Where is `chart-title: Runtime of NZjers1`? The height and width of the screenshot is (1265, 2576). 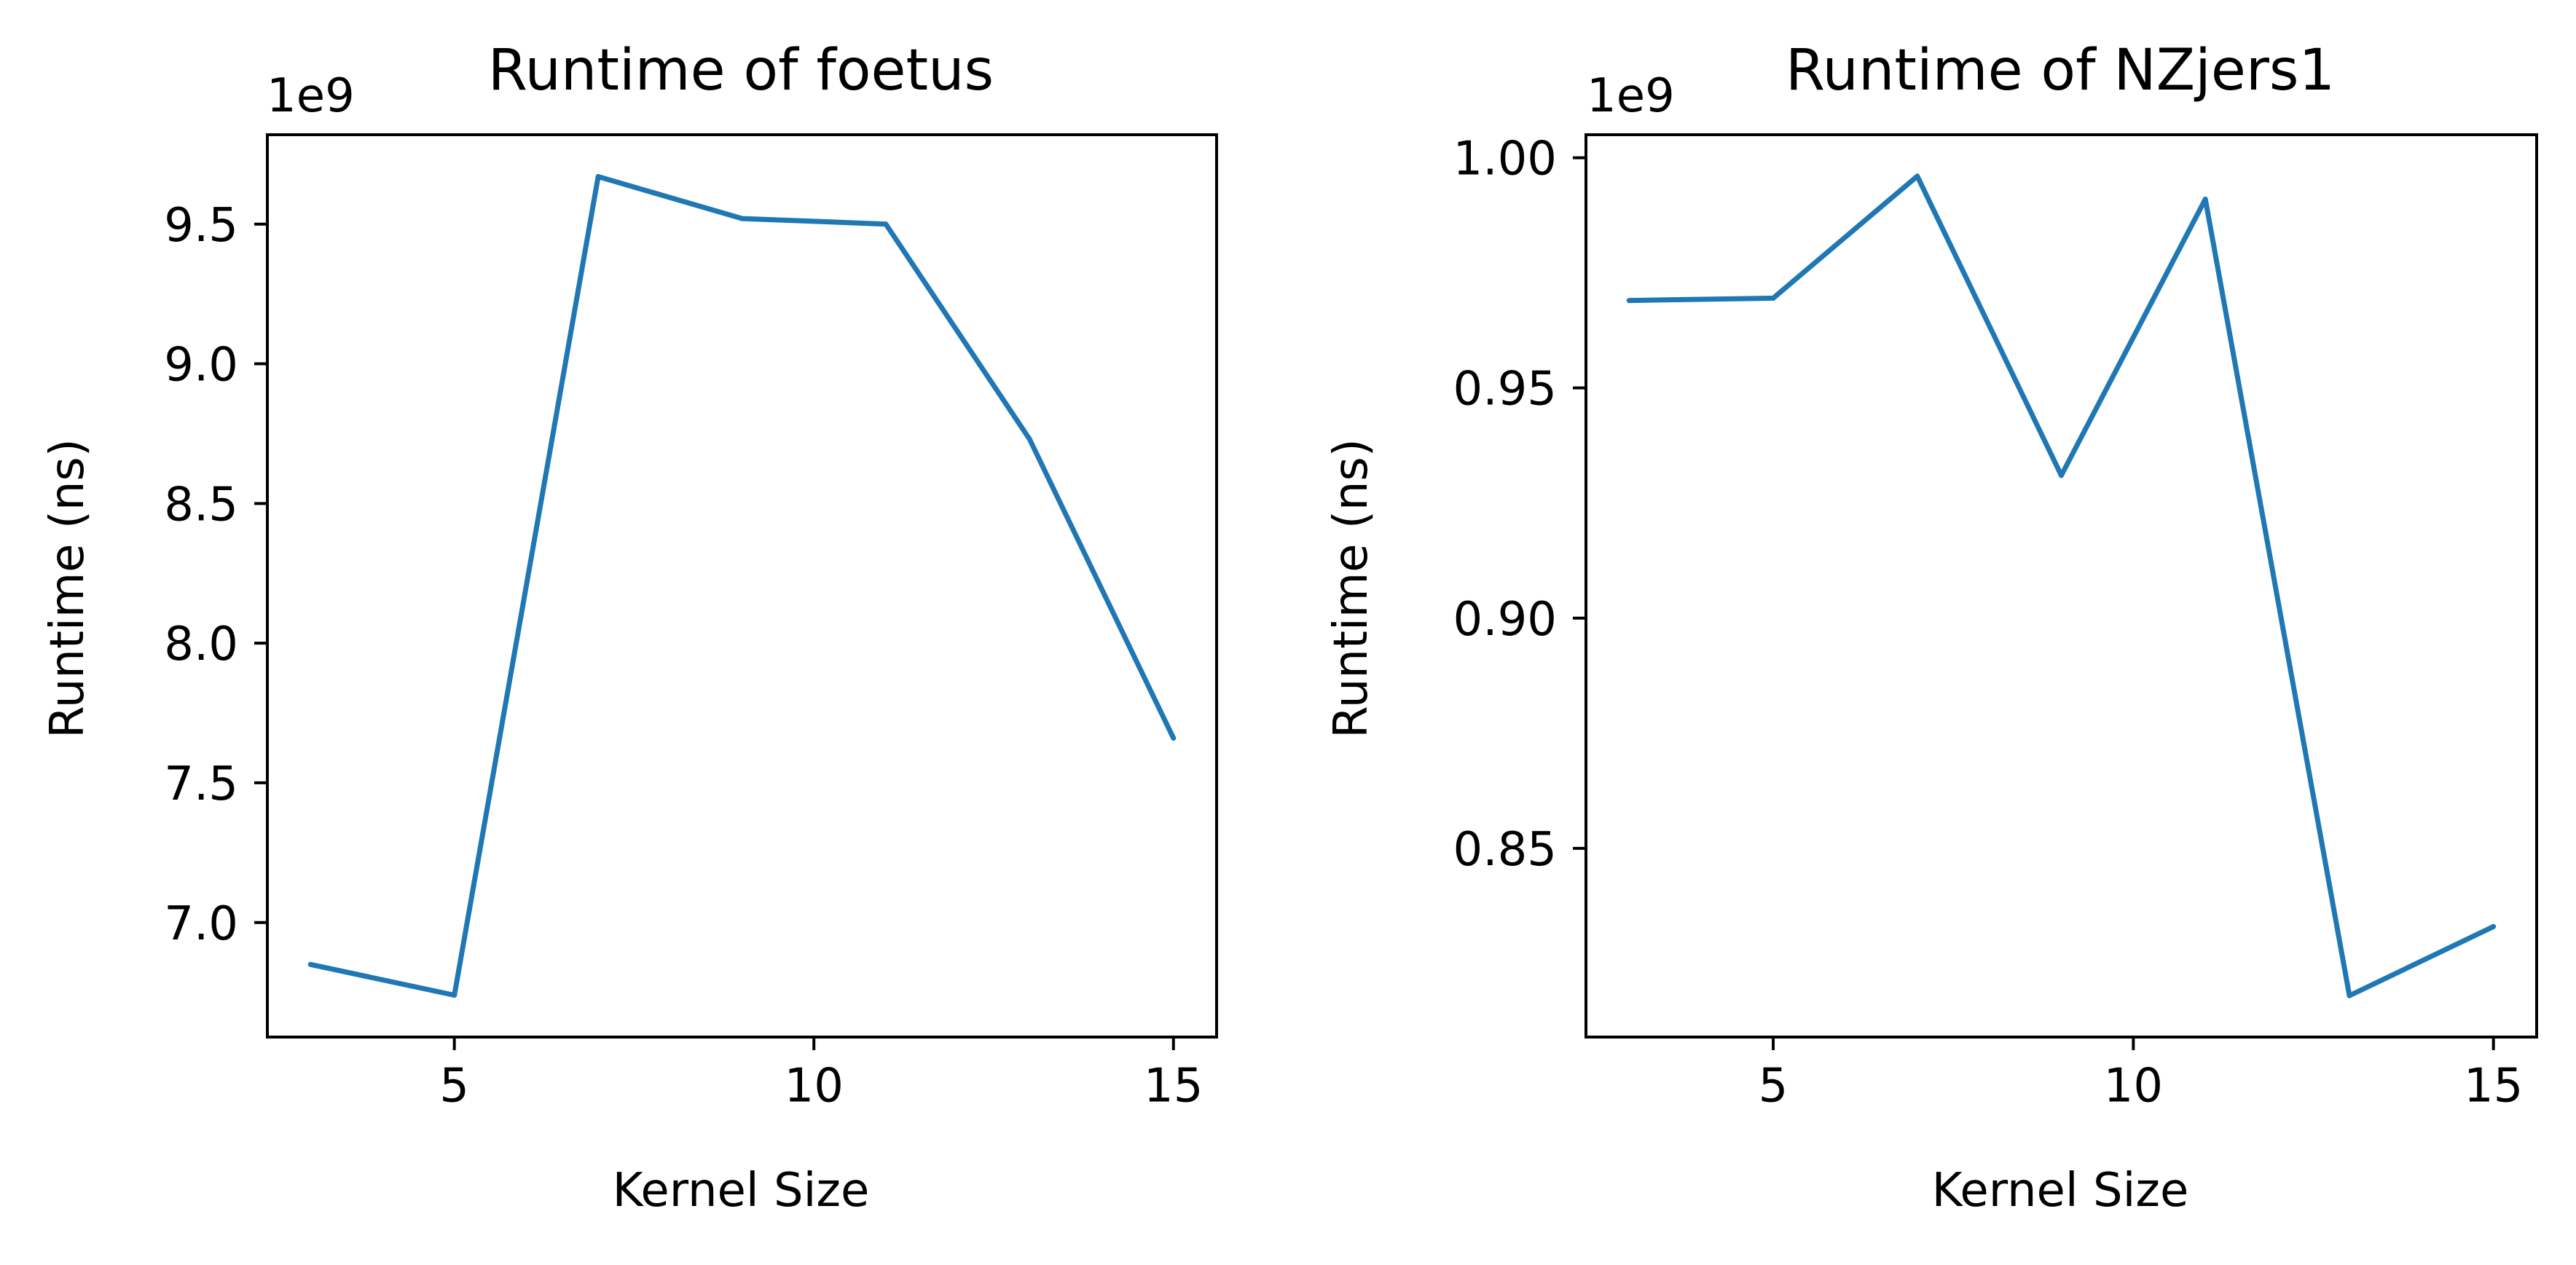
chart-title: Runtime of NZjers1 is located at coordinates (2060, 71).